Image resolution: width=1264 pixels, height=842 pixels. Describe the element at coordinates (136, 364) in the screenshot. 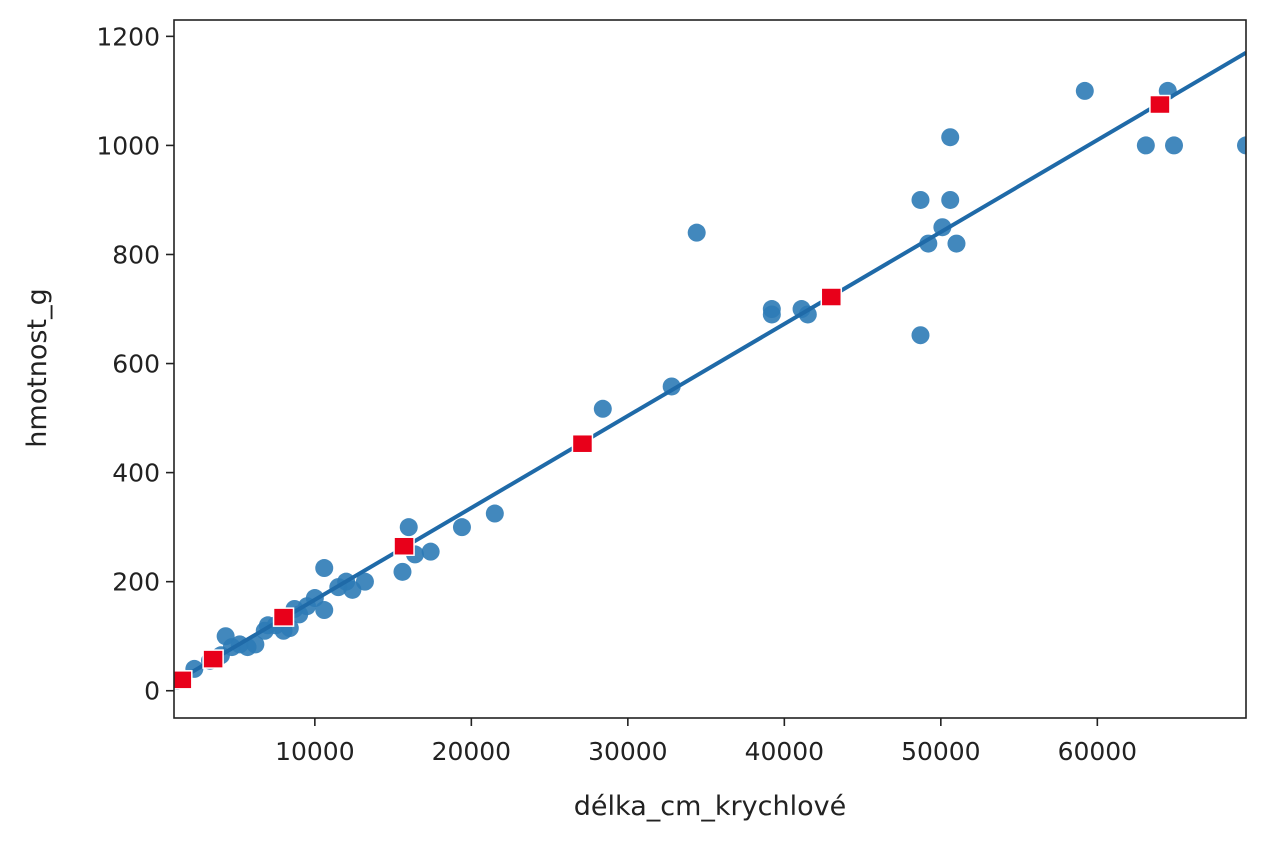

I see `y-tick-label: 600` at that location.